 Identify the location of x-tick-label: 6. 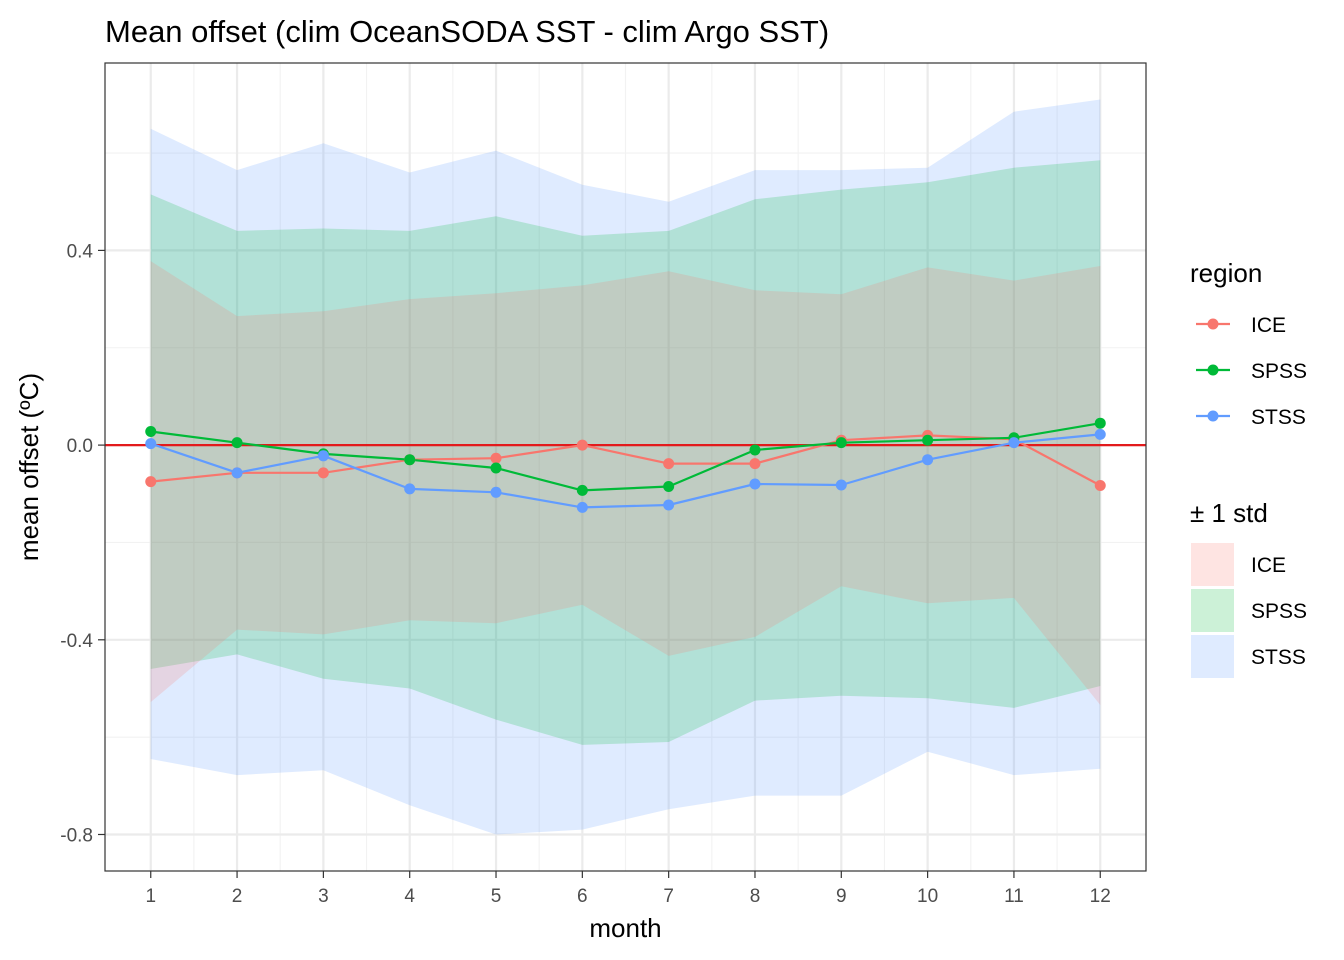
(582, 896).